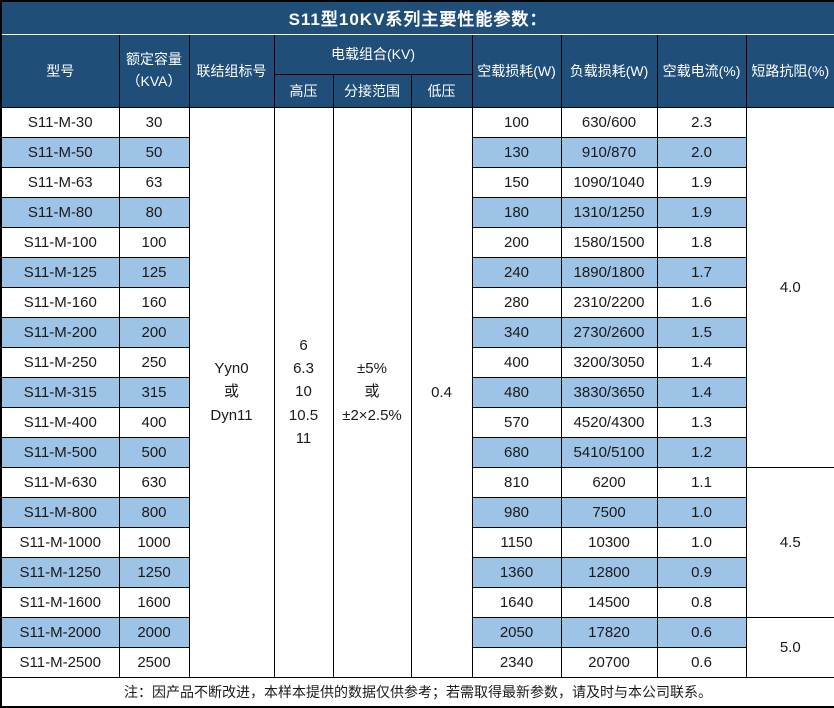 This screenshot has height=708, width=834. I want to click on col-header-tap-range: 分接范围, so click(372, 90).